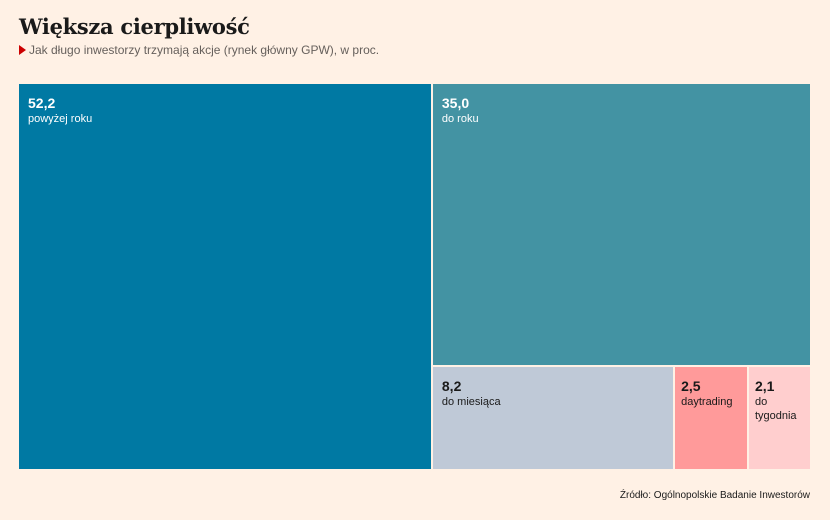  I want to click on treemap-value-label: 2,5, so click(691, 385).